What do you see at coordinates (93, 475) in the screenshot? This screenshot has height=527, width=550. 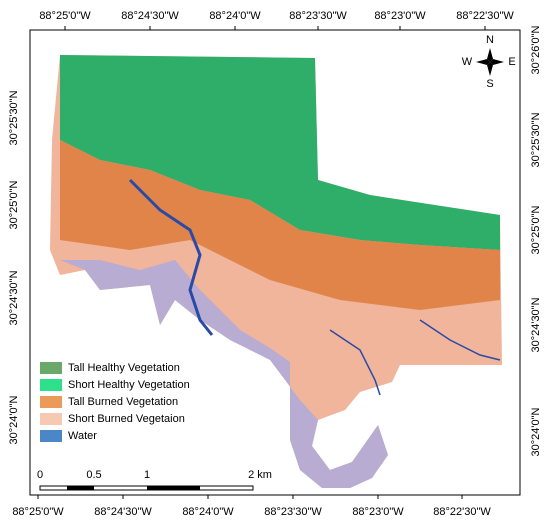 I see `scale-label: 0.5` at bounding box center [93, 475].